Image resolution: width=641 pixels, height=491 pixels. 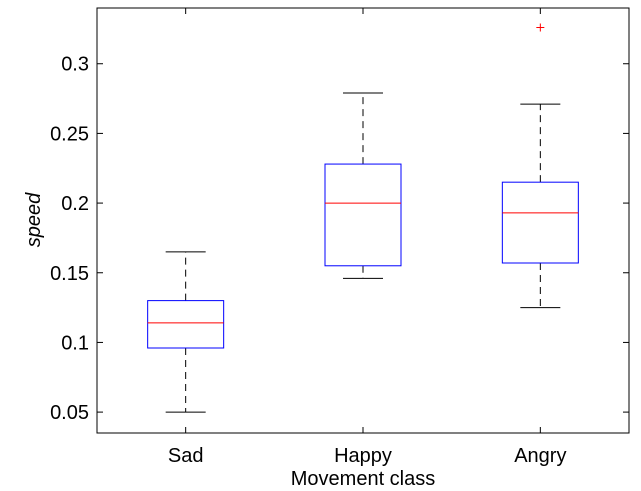 What do you see at coordinates (186, 456) in the screenshot?
I see `x-tick-label-sad: Sad` at bounding box center [186, 456].